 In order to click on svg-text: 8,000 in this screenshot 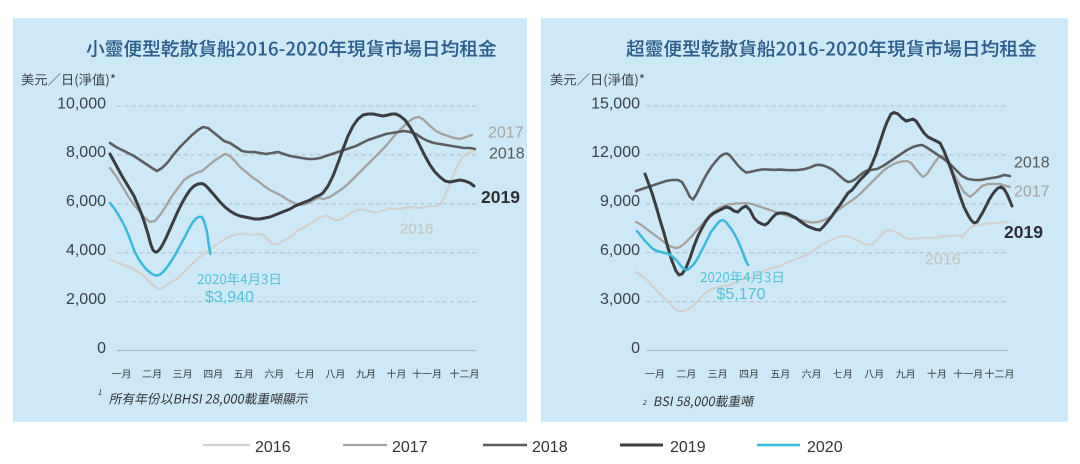, I will do `click(86, 152)`.